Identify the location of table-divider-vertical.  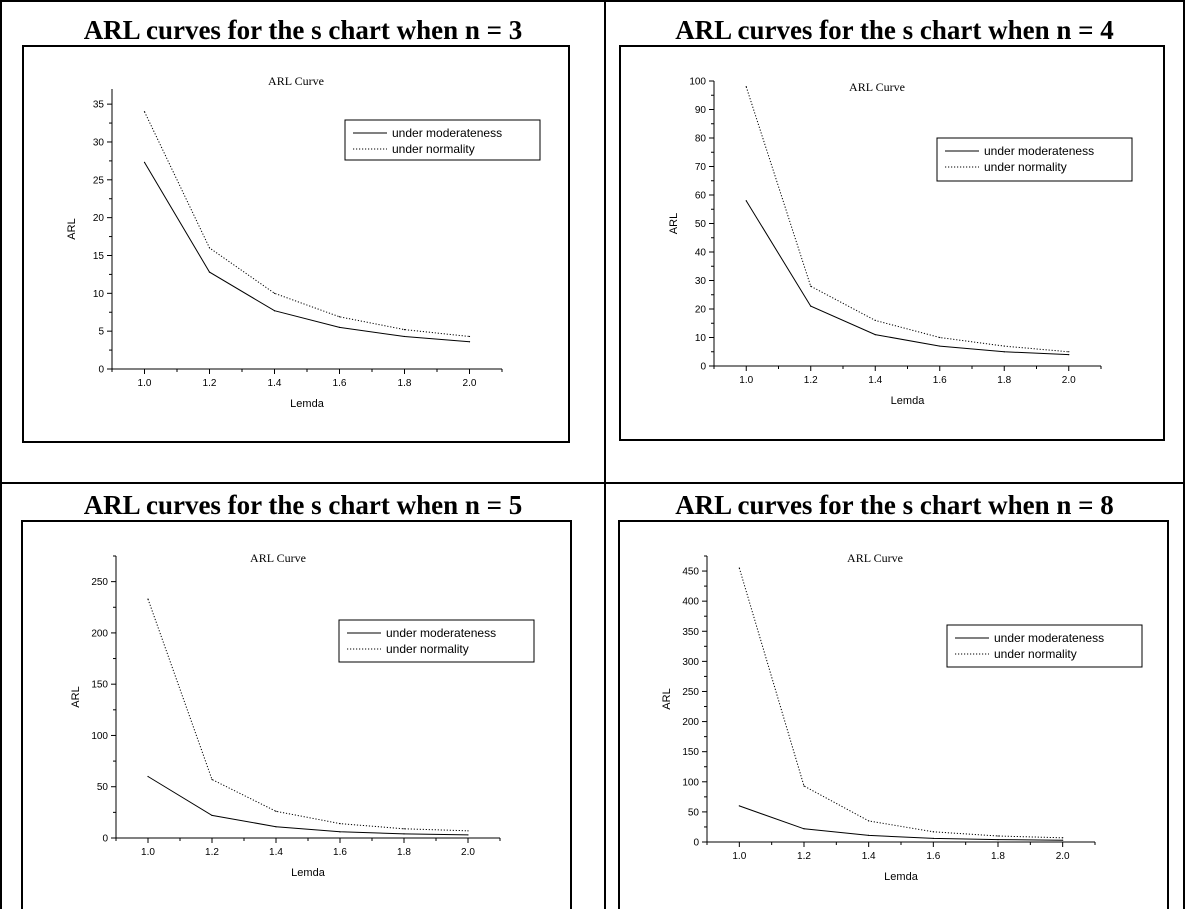
(605, 454).